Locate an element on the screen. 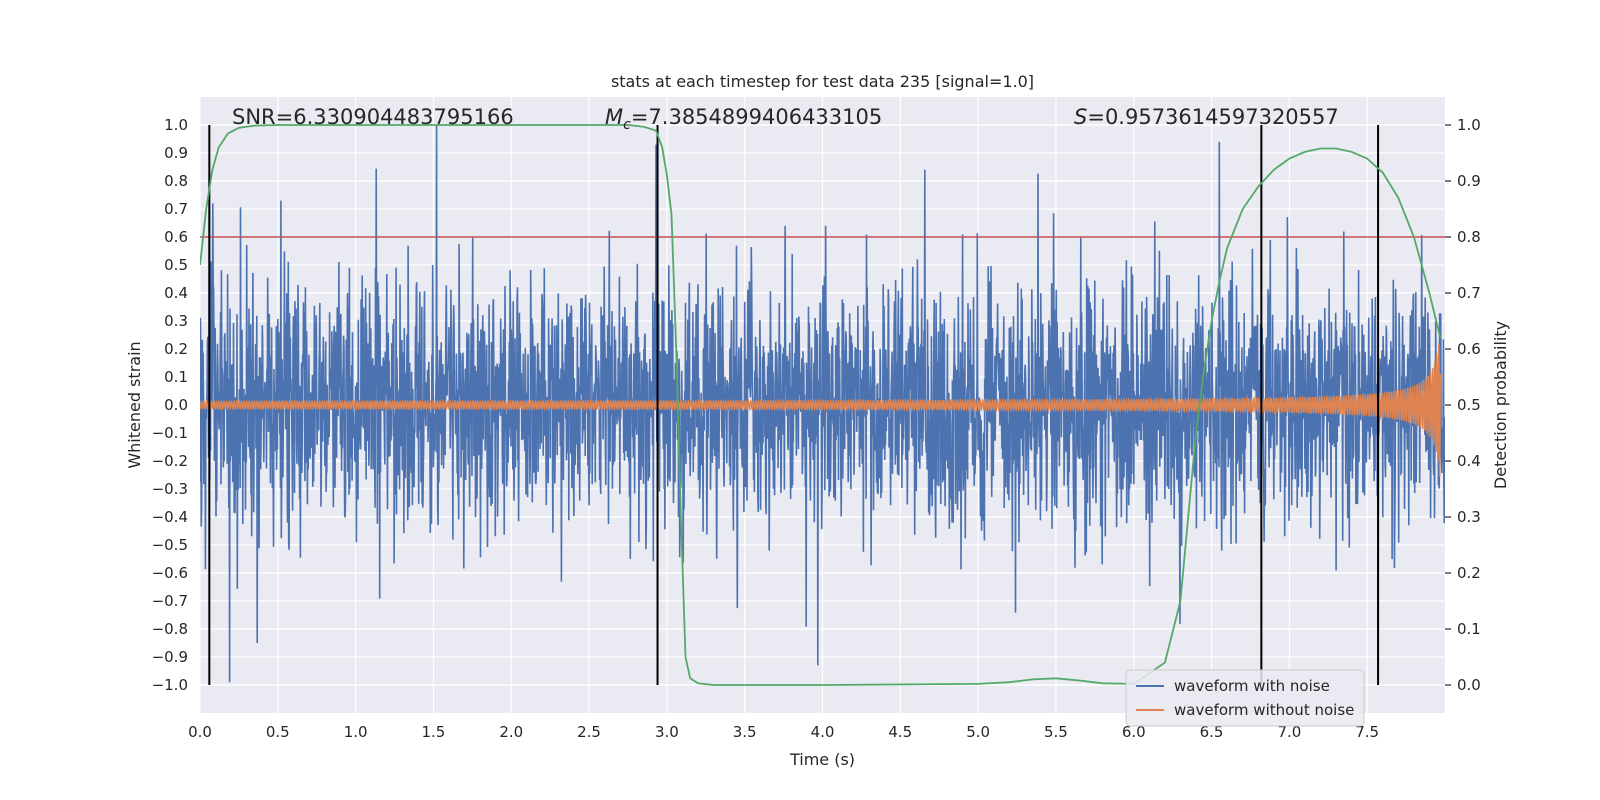 This screenshot has height=800, width=1600. x-tick-label: 7.5 is located at coordinates (1367, 732).